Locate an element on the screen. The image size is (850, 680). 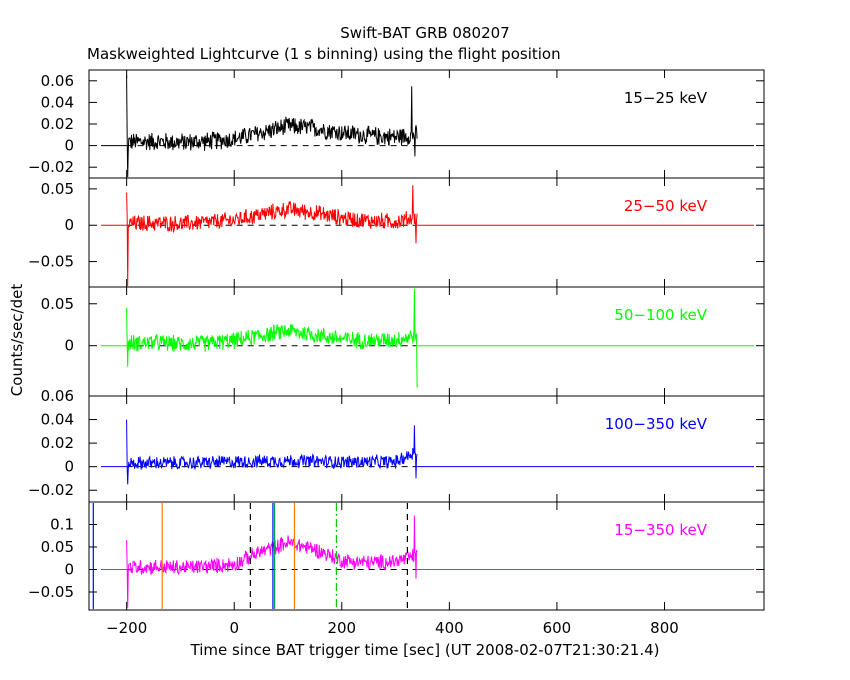
panel-3: −0.02 0 0.02 0.04 0.06 100−350 keV is located at coordinates (396, 445).